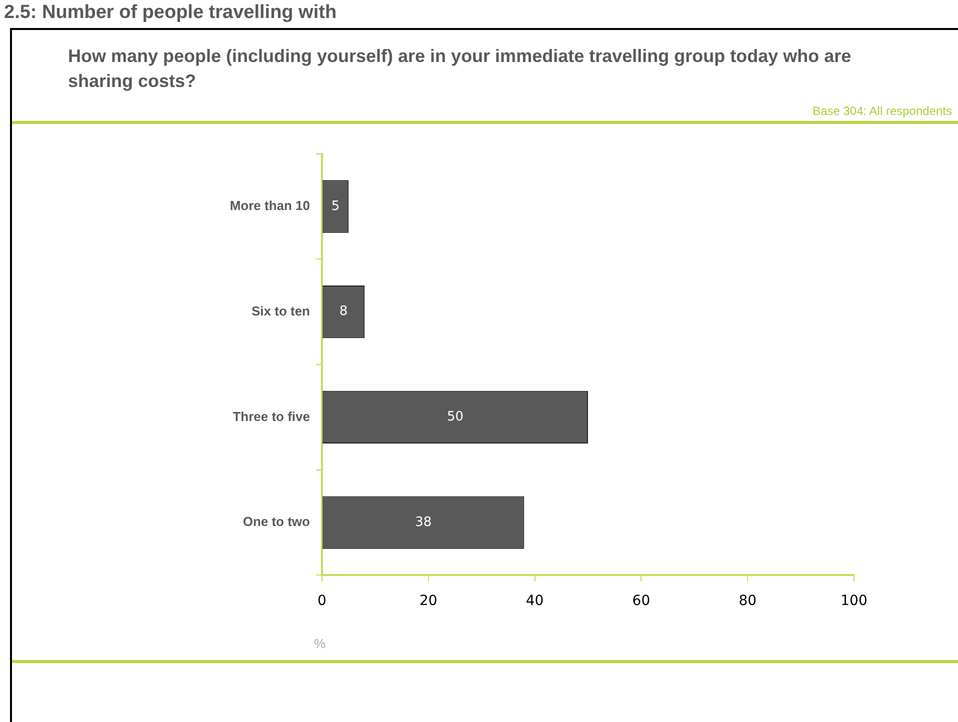 This screenshot has height=722, width=958. I want to click on x-tick-label: 40, so click(535, 601).